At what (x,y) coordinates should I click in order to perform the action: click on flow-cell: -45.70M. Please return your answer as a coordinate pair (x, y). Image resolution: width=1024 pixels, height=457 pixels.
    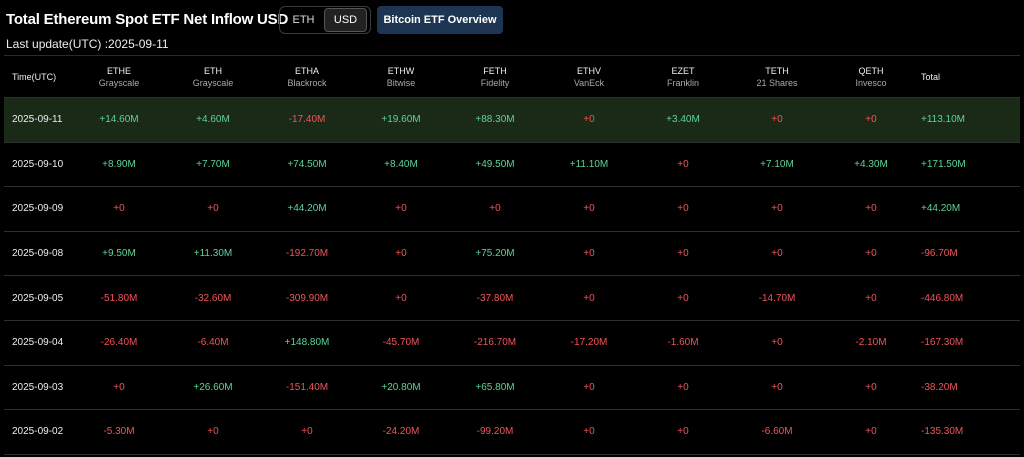
    Looking at the image, I should click on (401, 343).